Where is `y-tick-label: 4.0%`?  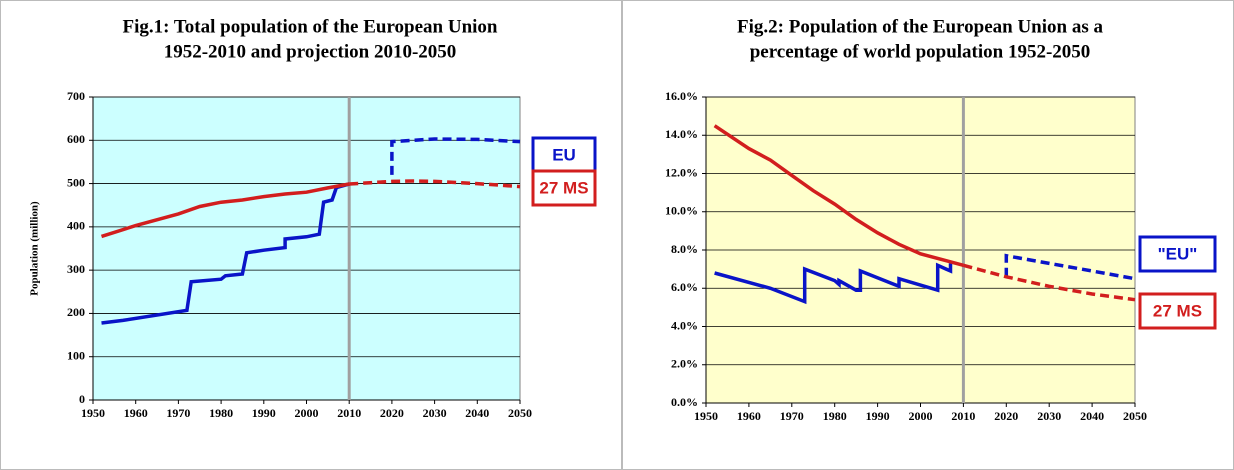
y-tick-label: 4.0% is located at coordinates (684, 325).